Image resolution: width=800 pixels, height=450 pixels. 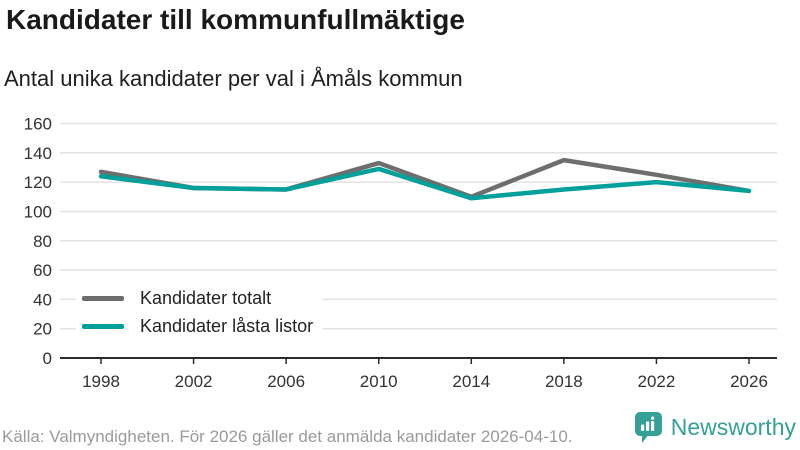 What do you see at coordinates (471, 381) in the screenshot?
I see `svg-text: 2014` at bounding box center [471, 381].